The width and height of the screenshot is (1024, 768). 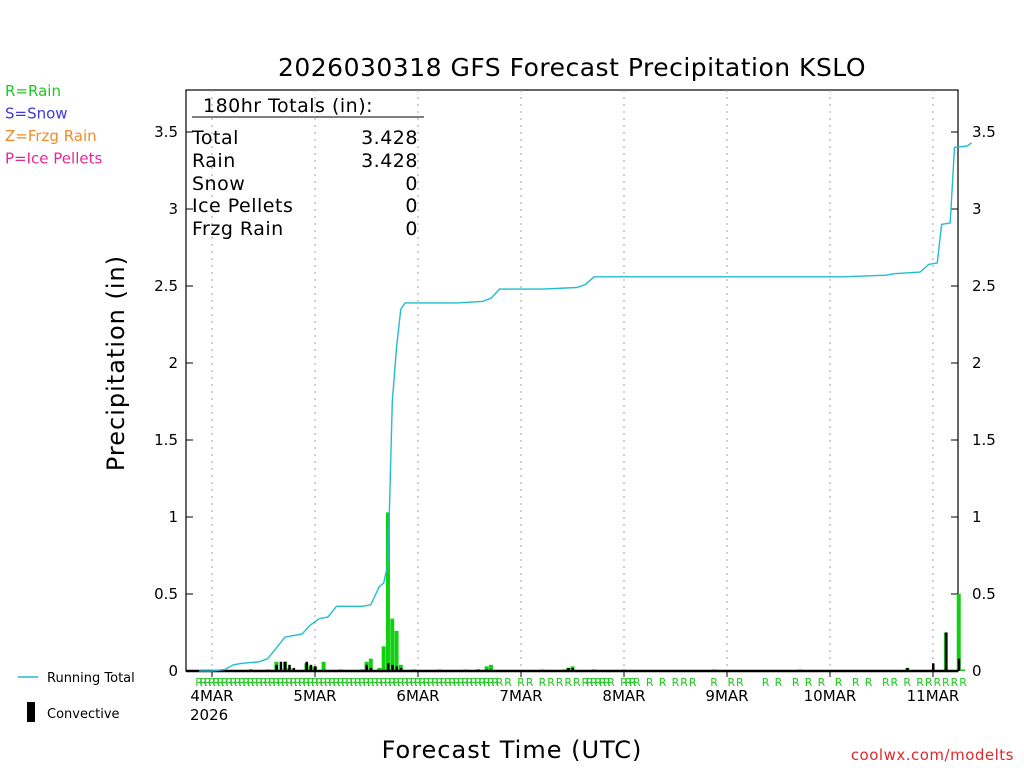 What do you see at coordinates (726, 696) in the screenshot?
I see `x-tick-label: 9MAR` at bounding box center [726, 696].